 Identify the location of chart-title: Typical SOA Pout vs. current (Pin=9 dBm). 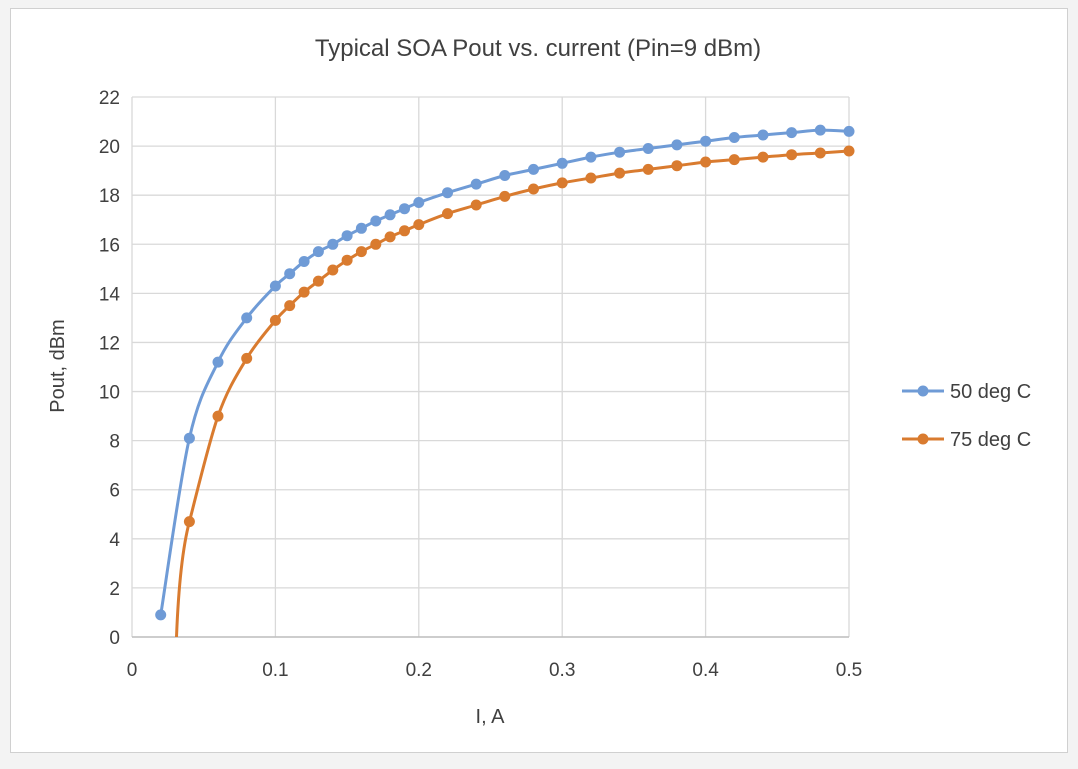
(538, 48).